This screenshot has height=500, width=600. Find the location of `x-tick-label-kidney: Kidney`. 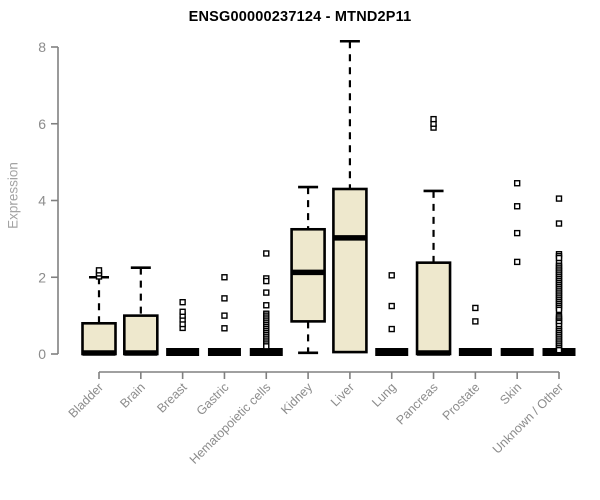

x-tick-label-kidney: Kidney is located at coordinates (296, 398).